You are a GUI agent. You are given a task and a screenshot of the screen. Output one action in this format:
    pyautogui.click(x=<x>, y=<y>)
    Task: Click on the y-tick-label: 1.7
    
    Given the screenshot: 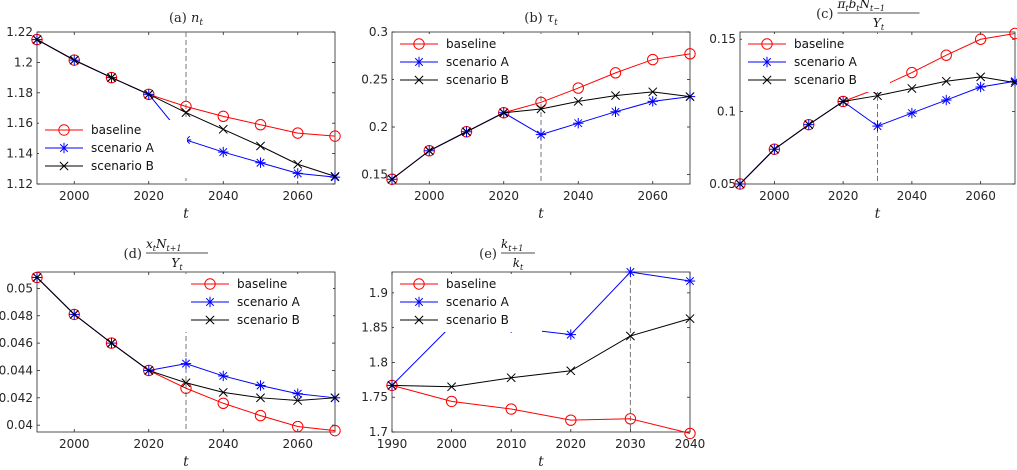 What is the action you would take?
    pyautogui.click(x=378, y=432)
    